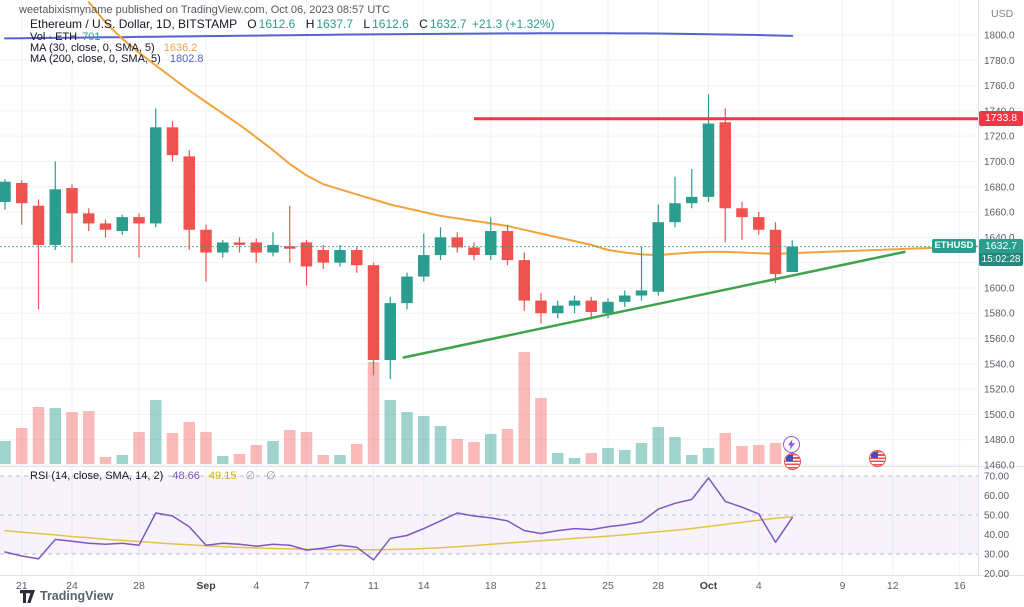 This screenshot has height=607, width=1024. I want to click on rsi-value: 48.66, so click(186, 476).